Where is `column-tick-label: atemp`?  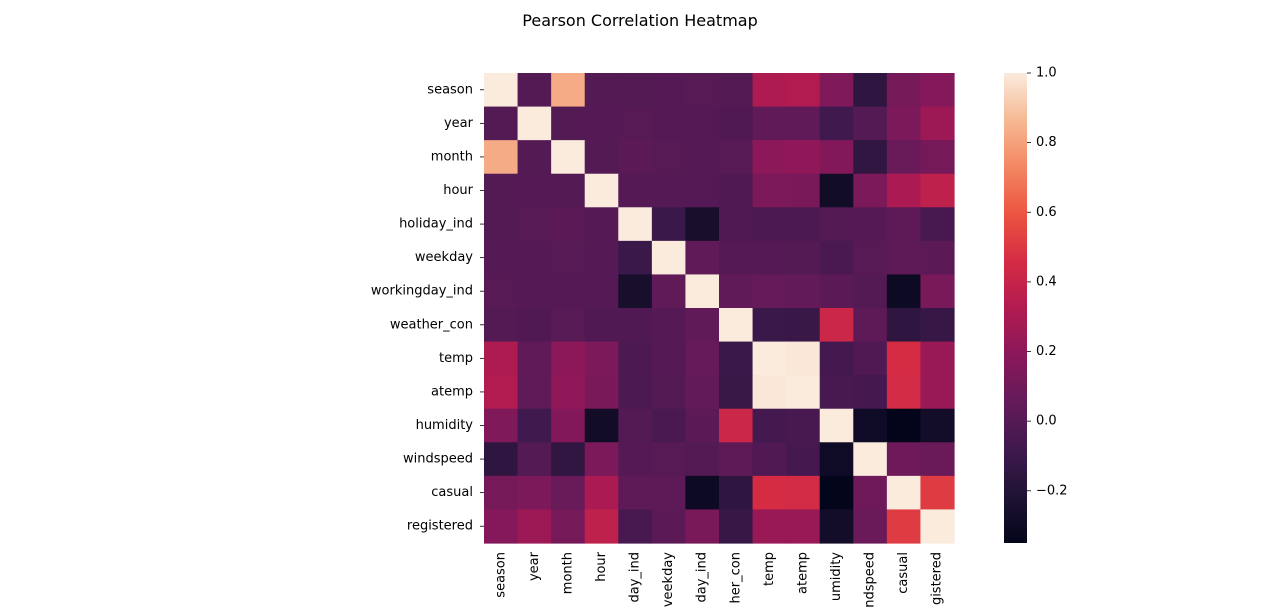 column-tick-label: atemp is located at coordinates (802, 573).